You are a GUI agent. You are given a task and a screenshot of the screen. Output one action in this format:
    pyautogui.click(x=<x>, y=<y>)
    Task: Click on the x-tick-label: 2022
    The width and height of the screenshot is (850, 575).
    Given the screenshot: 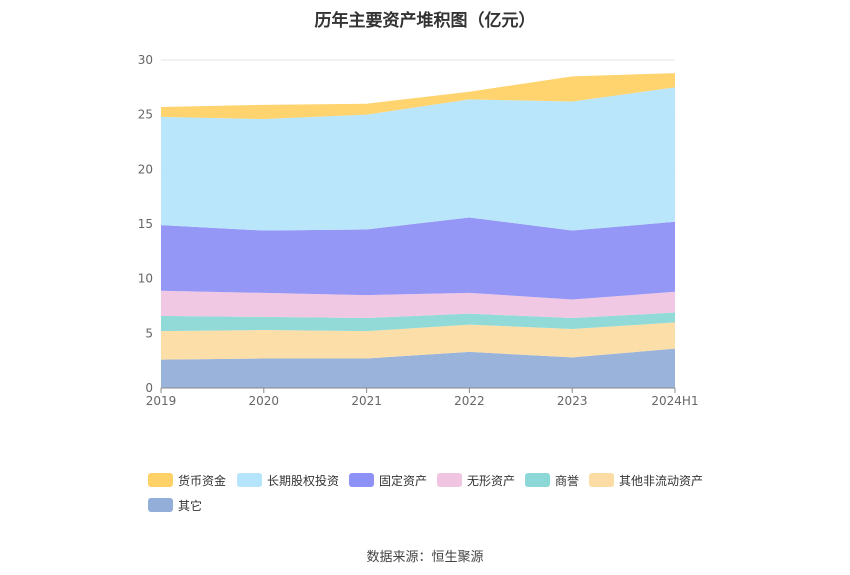 What is the action you would take?
    pyautogui.click(x=469, y=401)
    